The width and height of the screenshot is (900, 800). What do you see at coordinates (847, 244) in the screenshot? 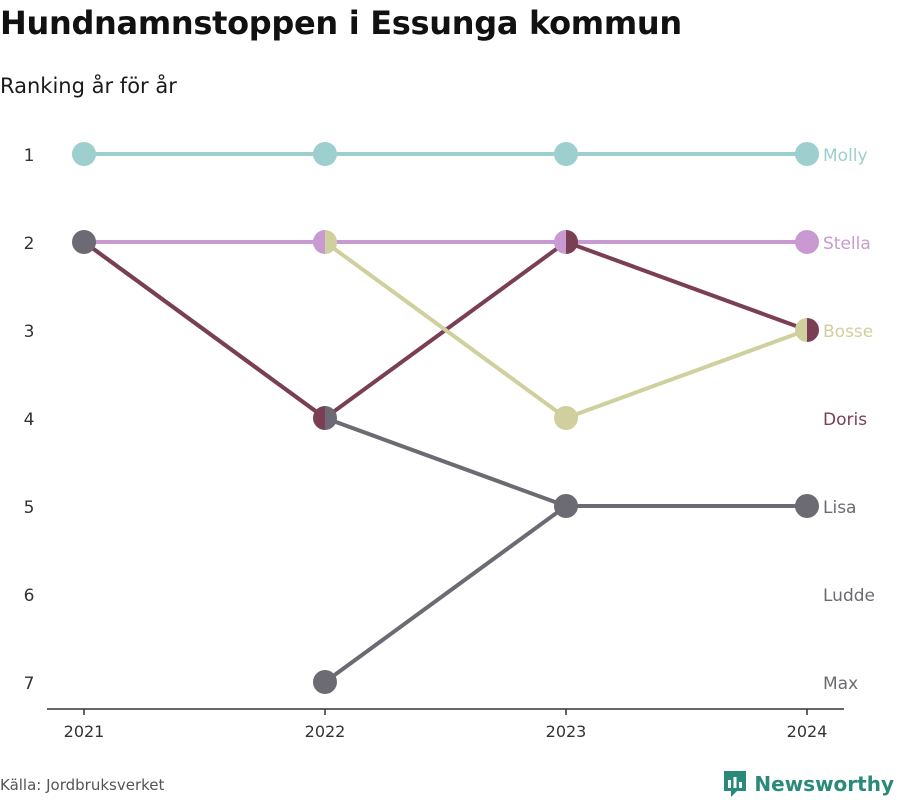
I see `series-end-label: Stella` at bounding box center [847, 244].